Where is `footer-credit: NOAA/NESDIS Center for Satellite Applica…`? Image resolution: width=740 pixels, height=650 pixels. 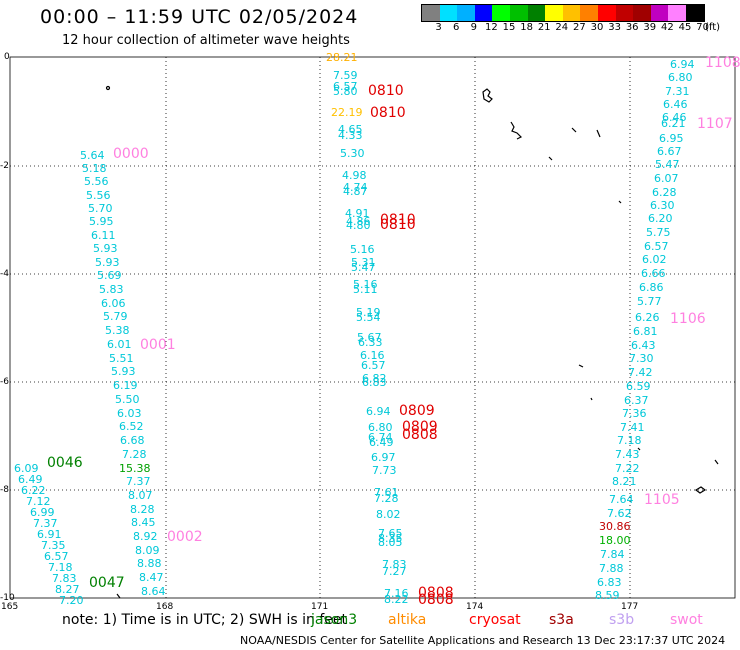 footer-credit: NOAA/NESDIS Center for Satellite Applica… is located at coordinates (483, 640).